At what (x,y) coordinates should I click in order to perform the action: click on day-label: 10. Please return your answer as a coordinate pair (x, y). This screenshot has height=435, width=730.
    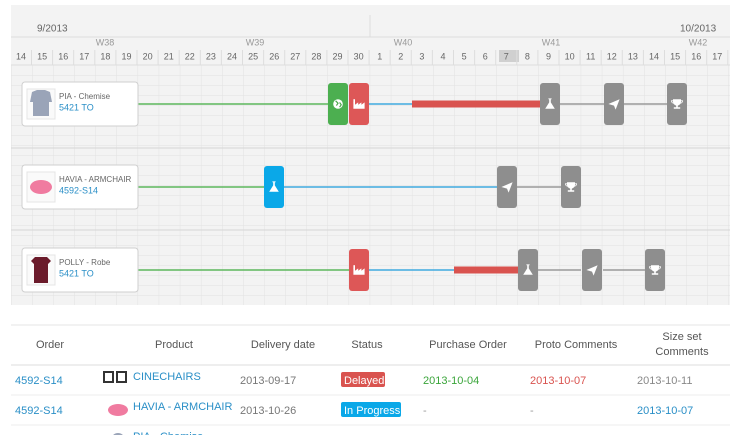
    Looking at the image, I should click on (570, 56).